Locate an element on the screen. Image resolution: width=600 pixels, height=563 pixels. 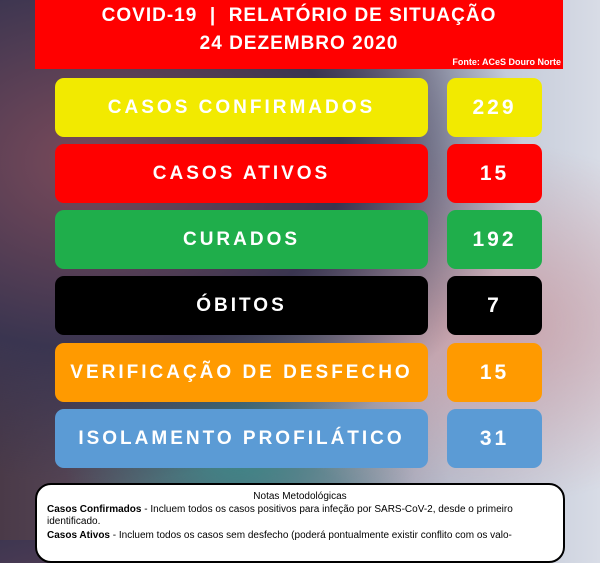
stat-row-confirmed: CASOS CONFIRMADOS 229 is located at coordinates (298, 107).